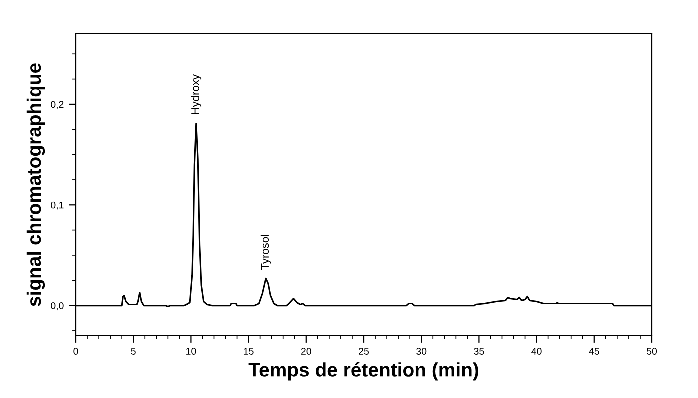 This screenshot has width=698, height=398. What do you see at coordinates (652, 351) in the screenshot?
I see `x-tick-label: 50` at bounding box center [652, 351].